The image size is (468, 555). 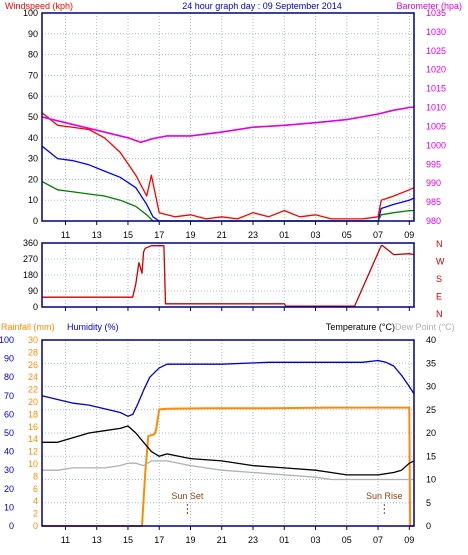 I want to click on temperature-axis-title: Temperature (°C), so click(x=360, y=327).